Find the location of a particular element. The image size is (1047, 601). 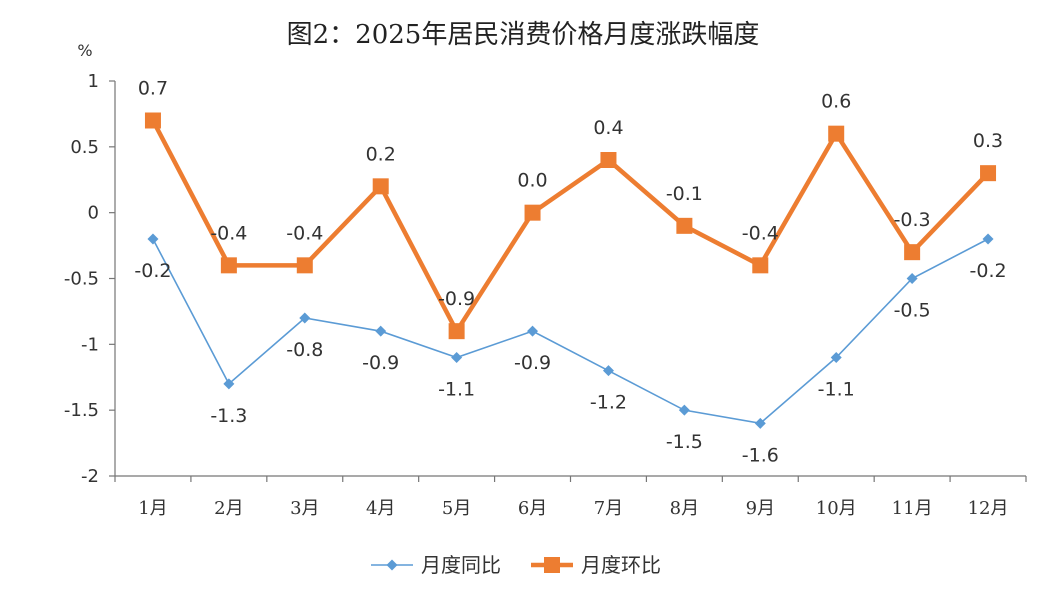

data-label-yoy: -1.5 is located at coordinates (684, 442).